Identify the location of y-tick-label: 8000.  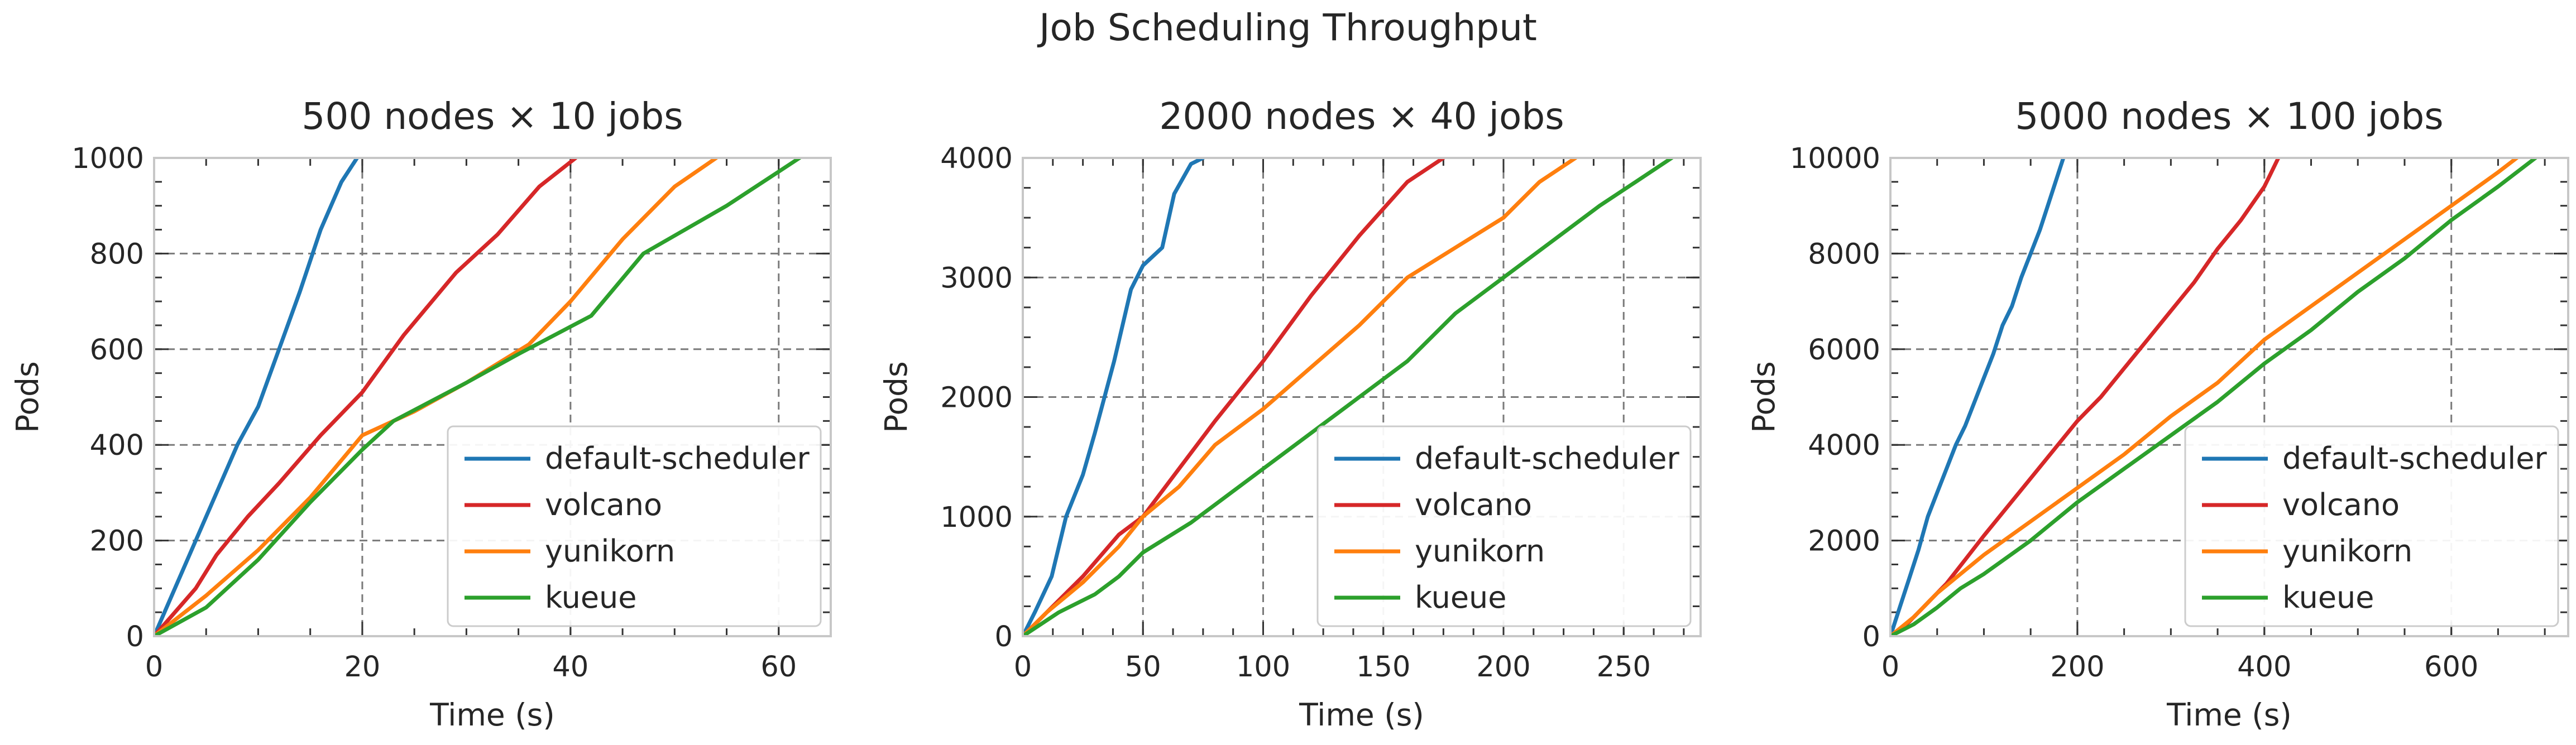
(1844, 254).